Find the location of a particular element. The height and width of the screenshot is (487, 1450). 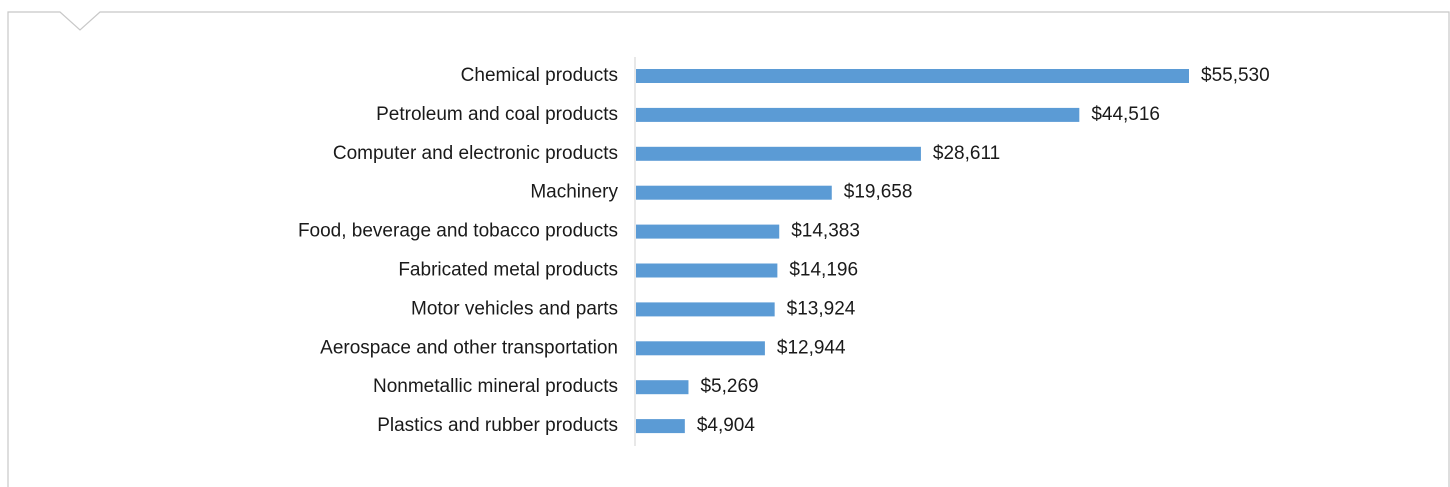

bar-row: Motor vehicles and parts $13,924 is located at coordinates (633, 308).